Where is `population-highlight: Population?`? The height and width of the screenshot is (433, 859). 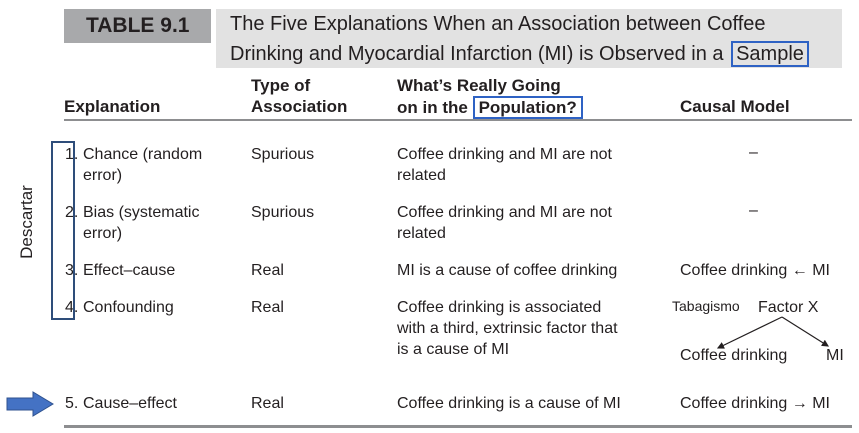 population-highlight: Population? is located at coordinates (527, 107).